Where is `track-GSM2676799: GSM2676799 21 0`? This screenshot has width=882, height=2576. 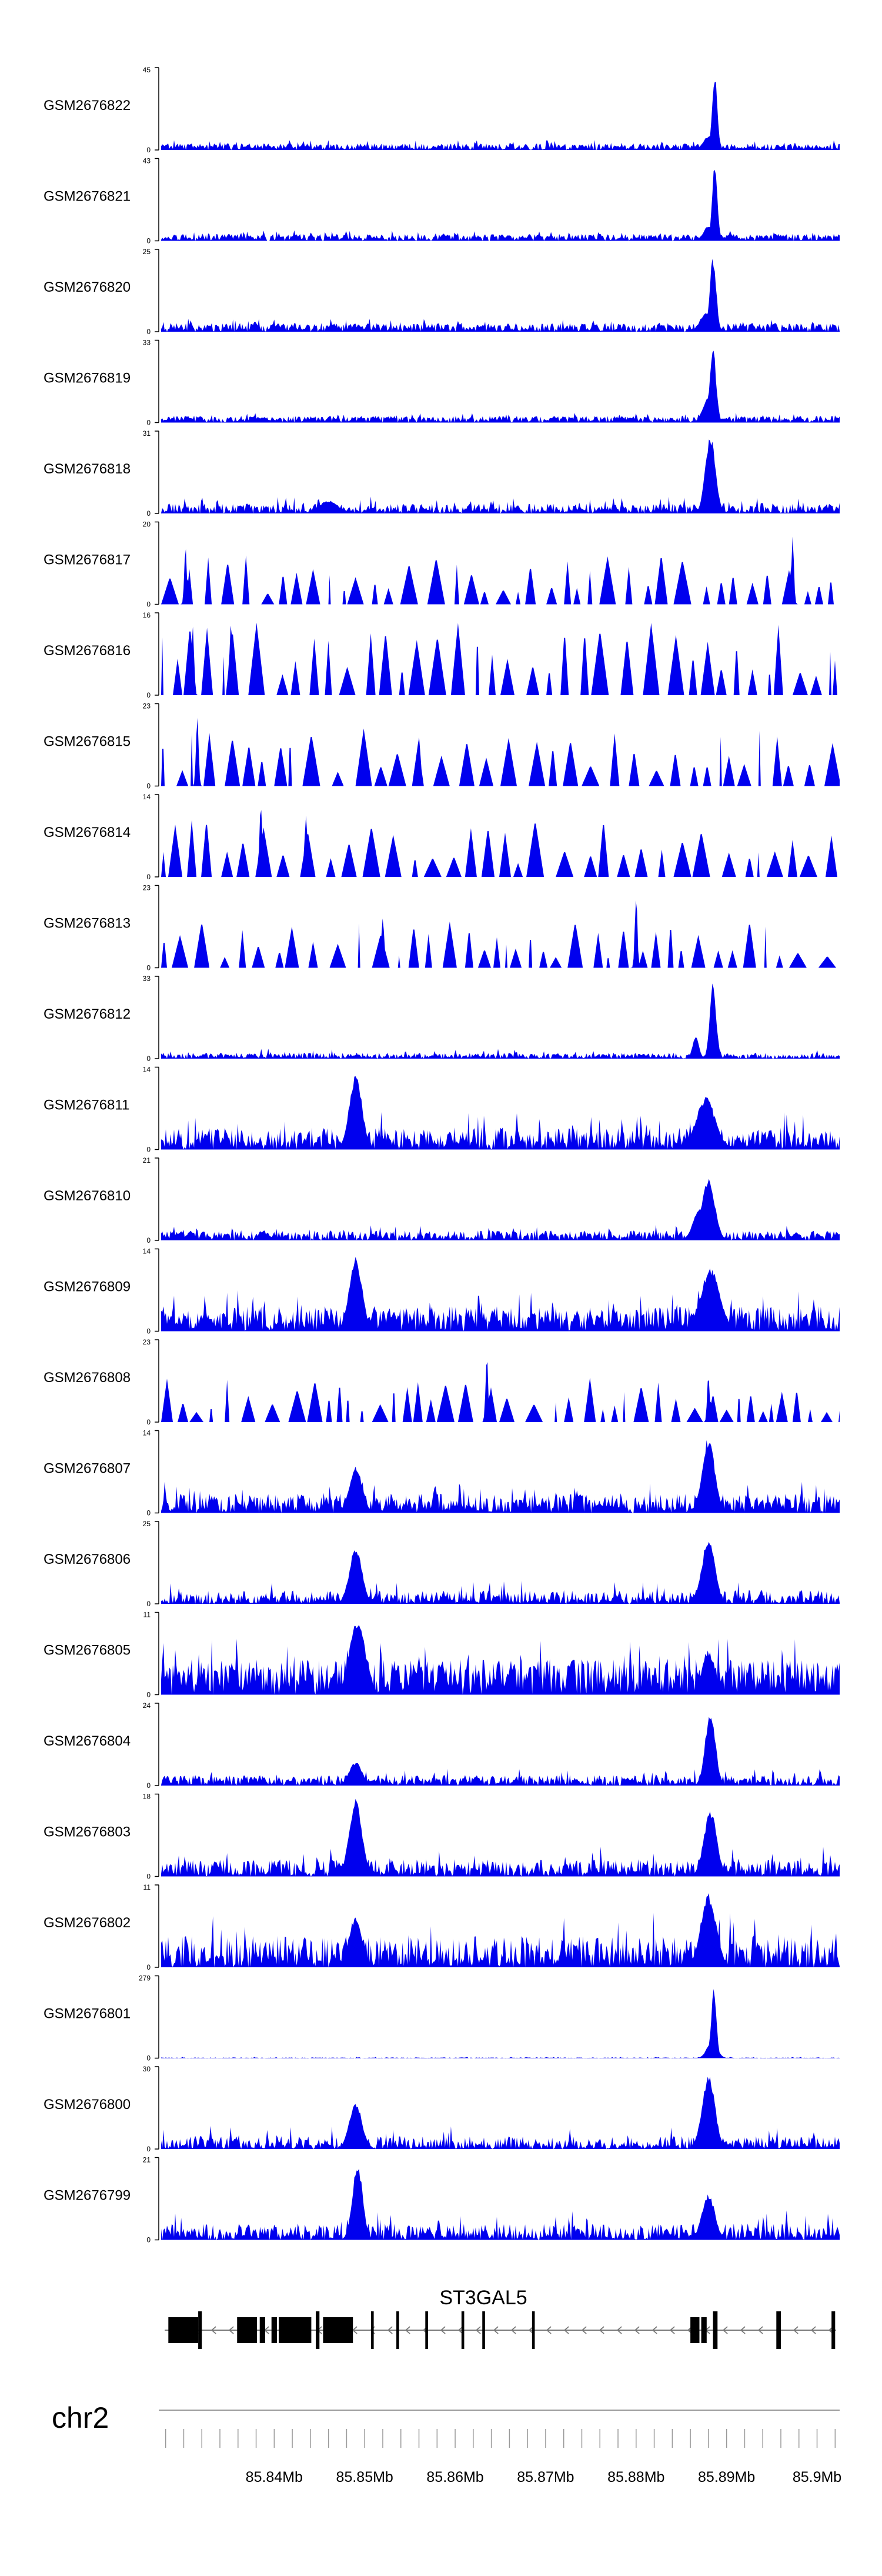 track-GSM2676799: GSM2676799 21 0 is located at coordinates (442, 2200).